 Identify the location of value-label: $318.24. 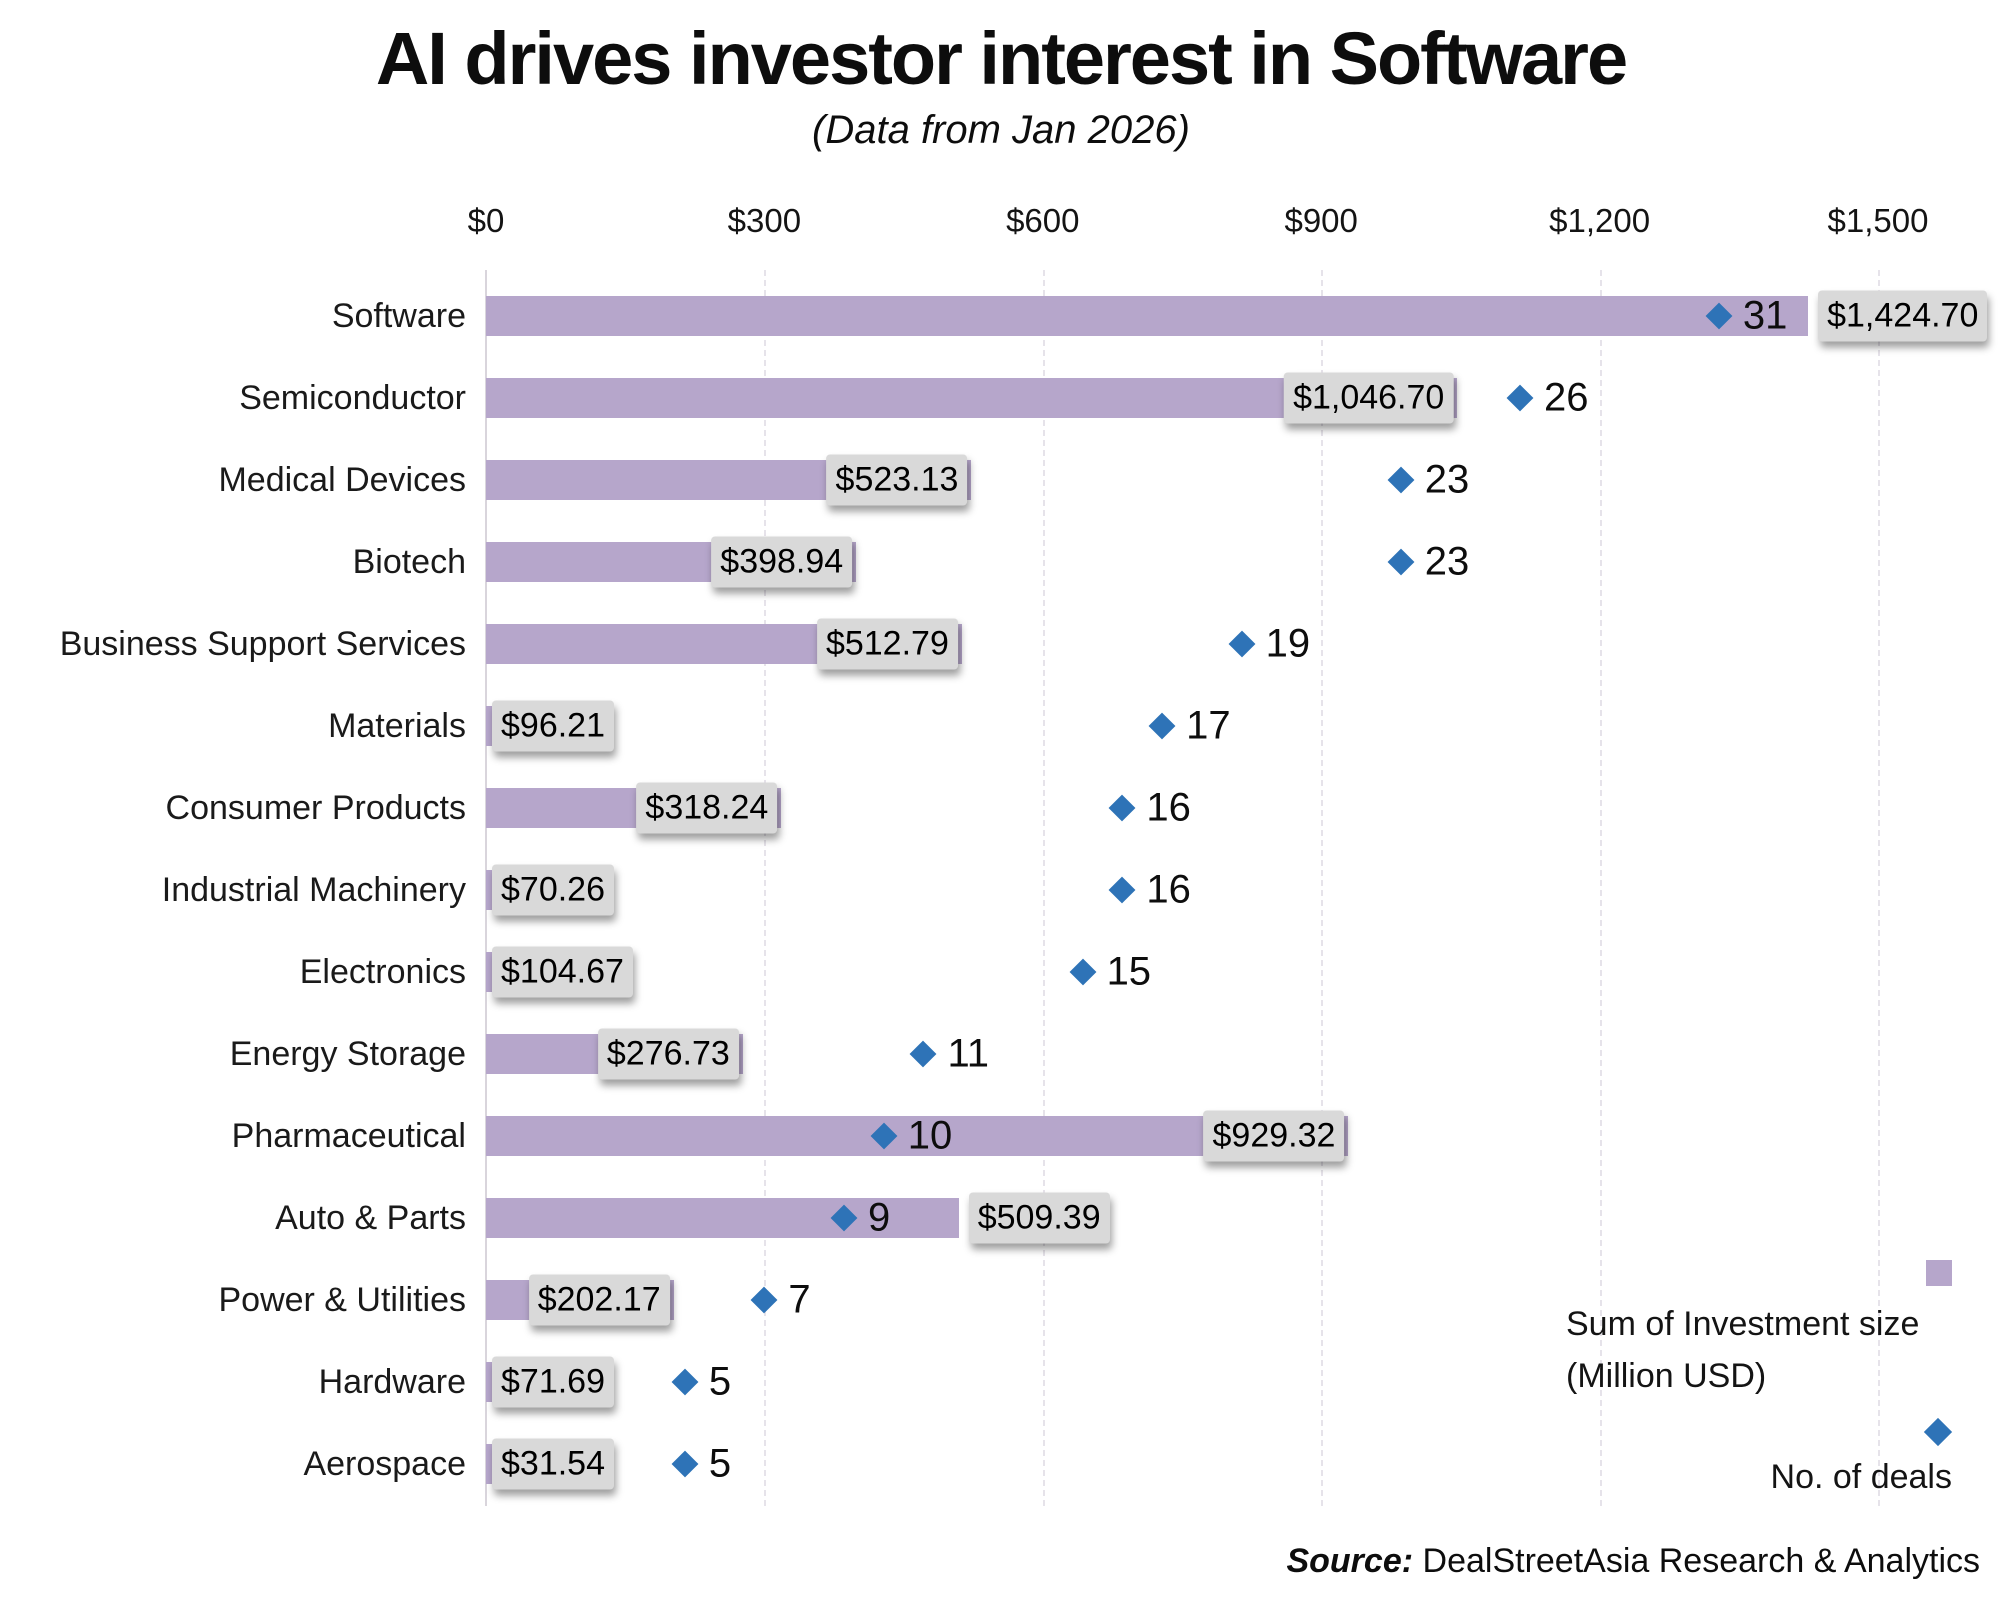
(707, 808).